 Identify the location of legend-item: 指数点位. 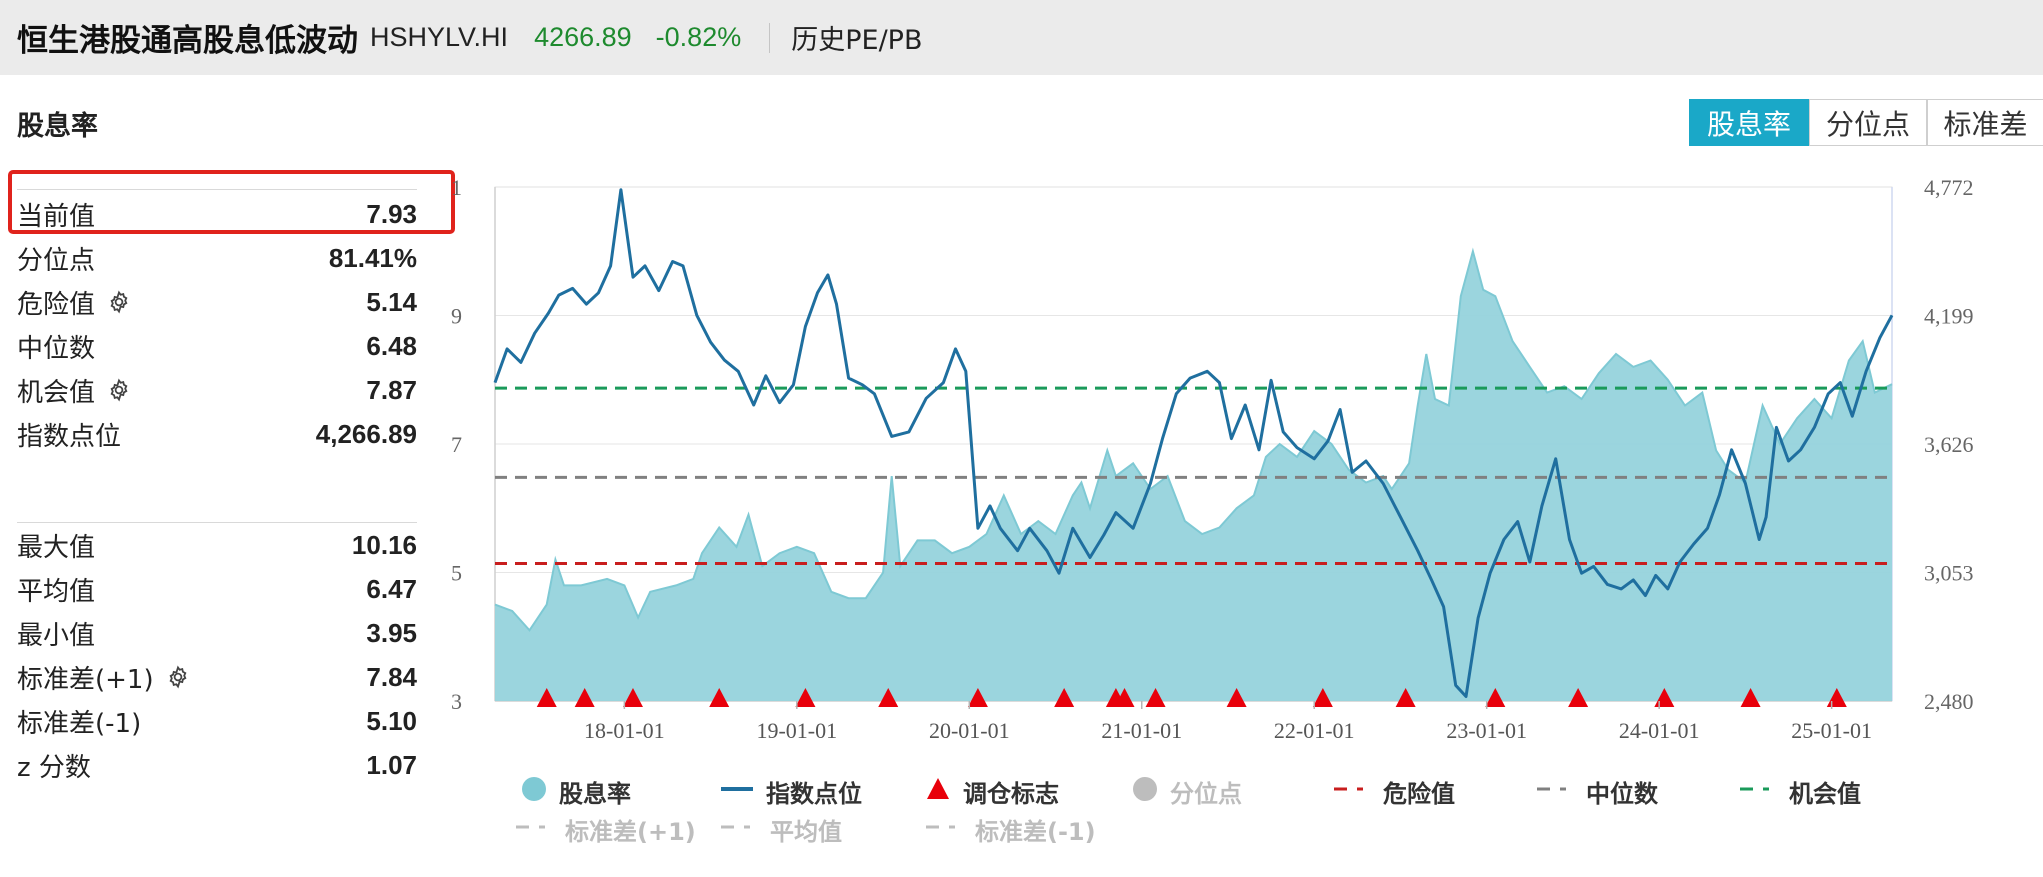
(791, 791).